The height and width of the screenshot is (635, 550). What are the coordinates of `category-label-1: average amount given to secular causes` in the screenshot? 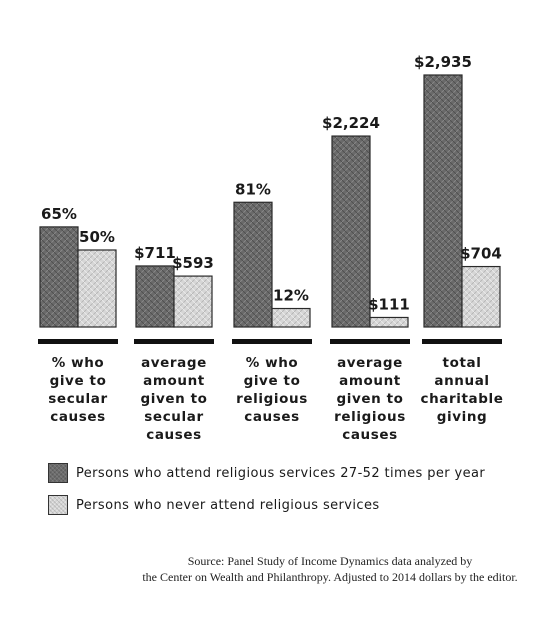 It's located at (174, 399).